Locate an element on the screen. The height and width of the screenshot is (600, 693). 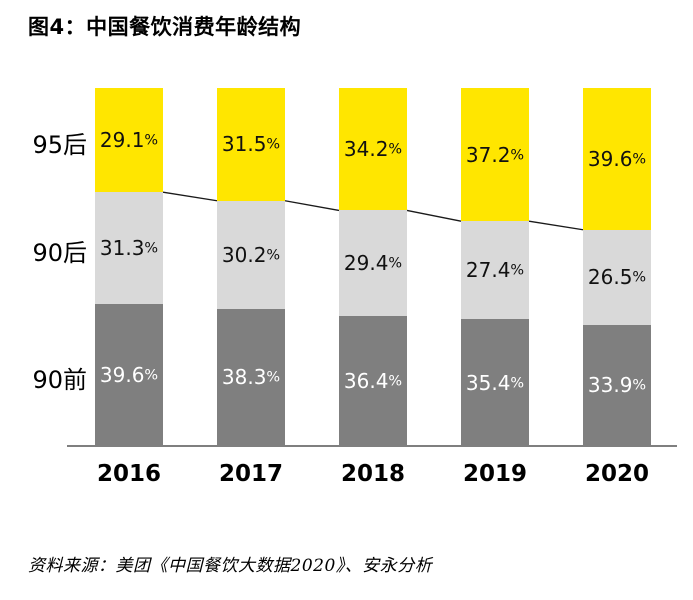
segment-90后-2019: 27.4% is located at coordinates (495, 270).